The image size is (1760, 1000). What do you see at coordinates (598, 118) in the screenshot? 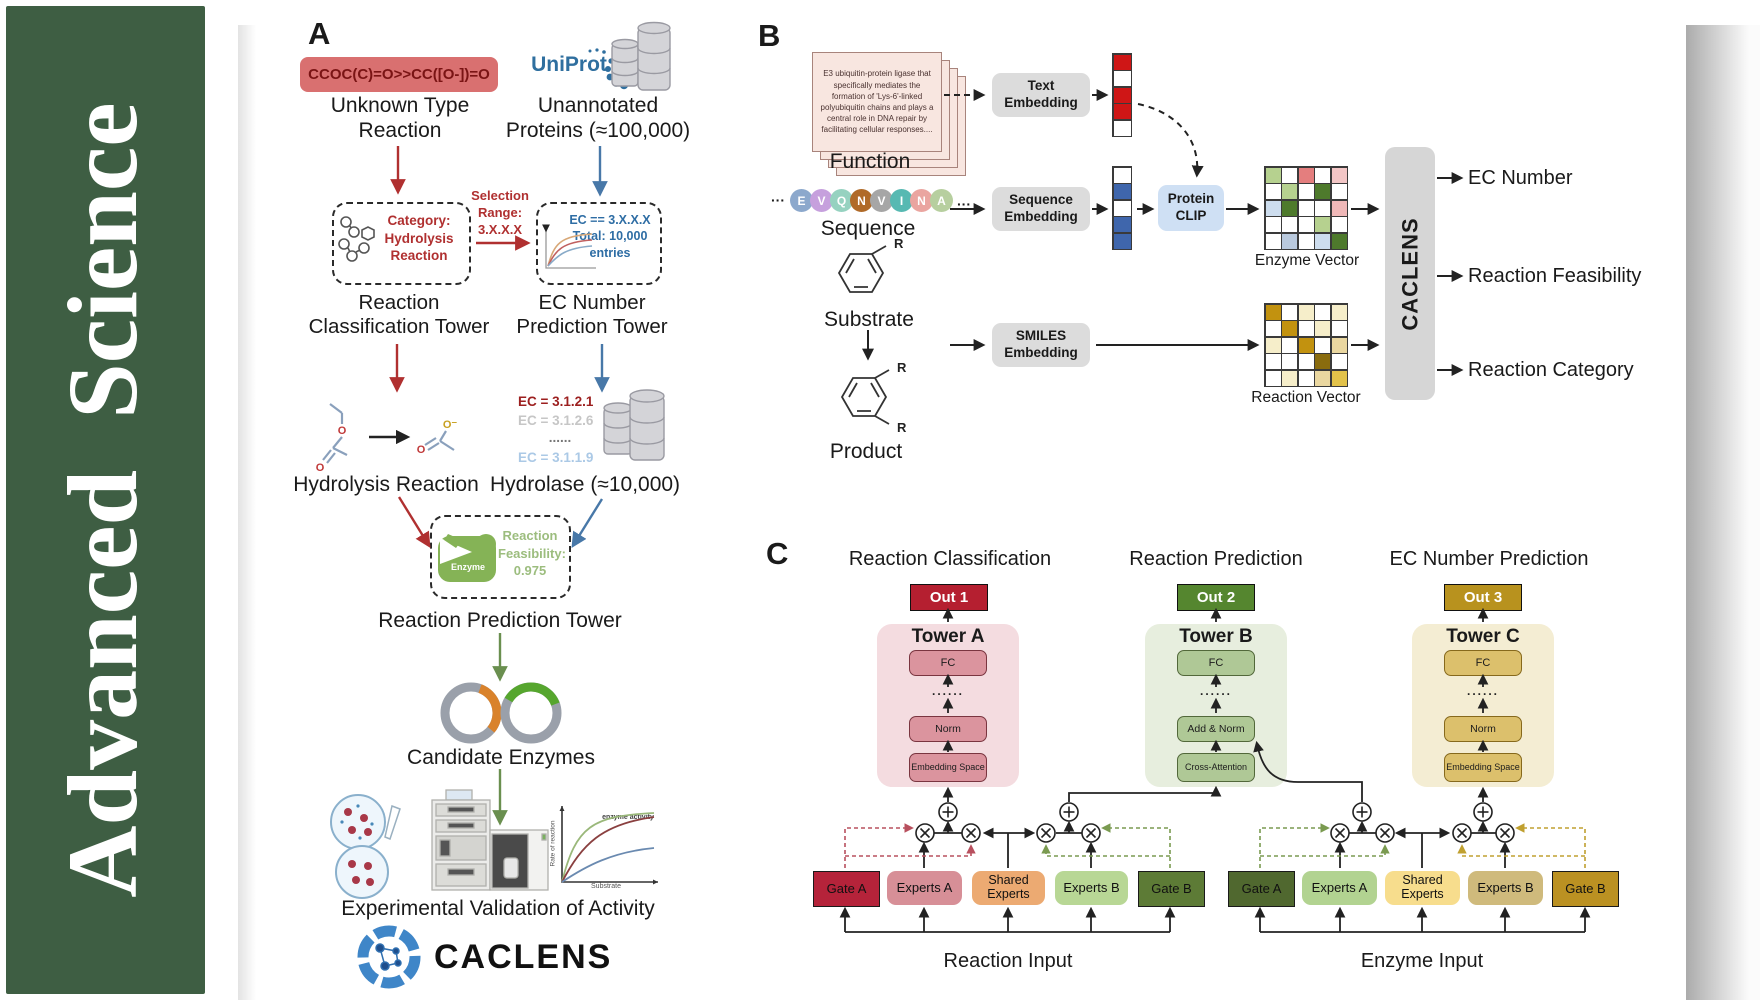
I see `unannotated-proteins-label: Unannotated Proteins (≈100,000)` at bounding box center [598, 118].